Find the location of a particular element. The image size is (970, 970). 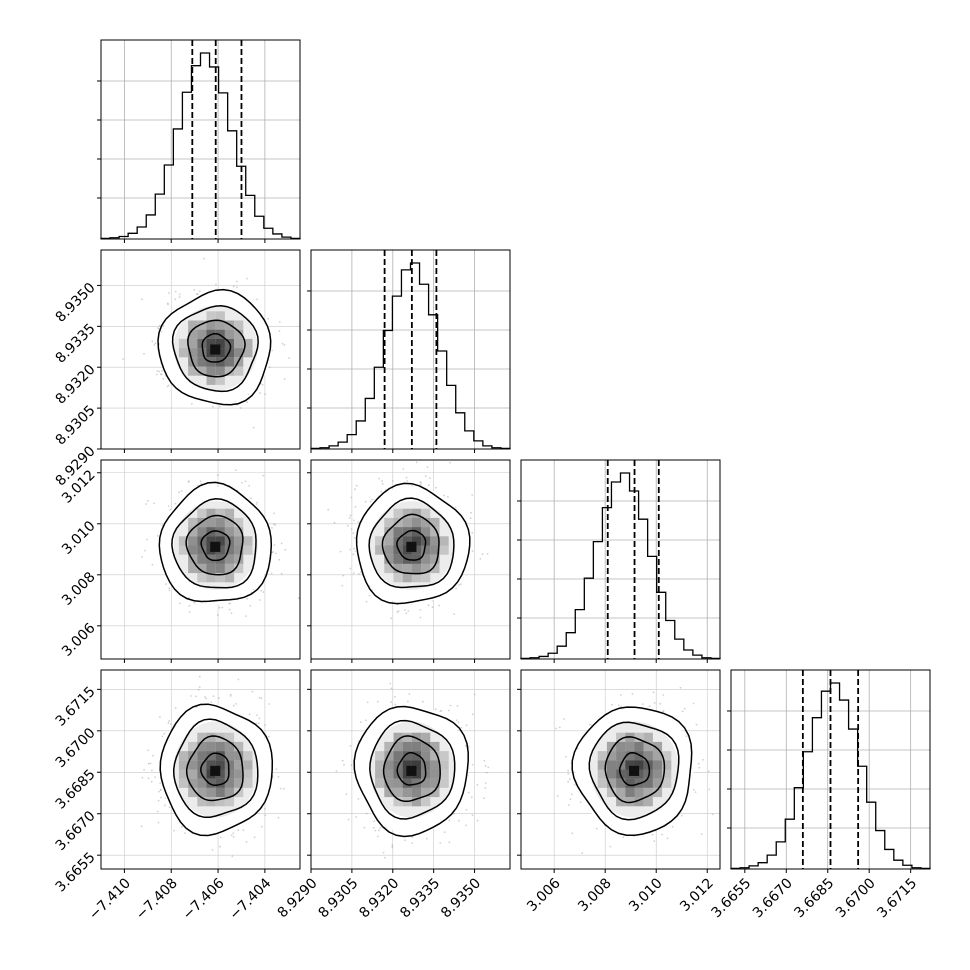

histogram-step is located at coordinates (410, 356).